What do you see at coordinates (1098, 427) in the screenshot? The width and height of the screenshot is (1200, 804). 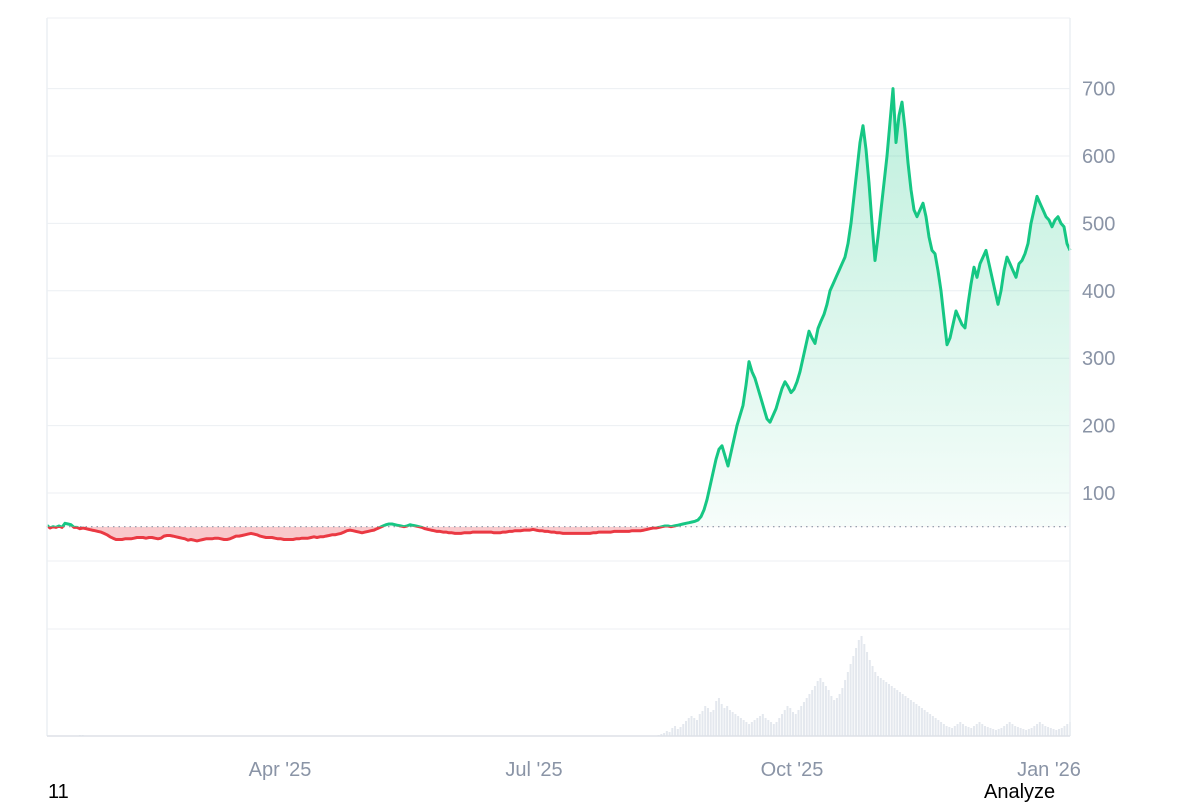 I see `y-tick-label: 200` at bounding box center [1098, 427].